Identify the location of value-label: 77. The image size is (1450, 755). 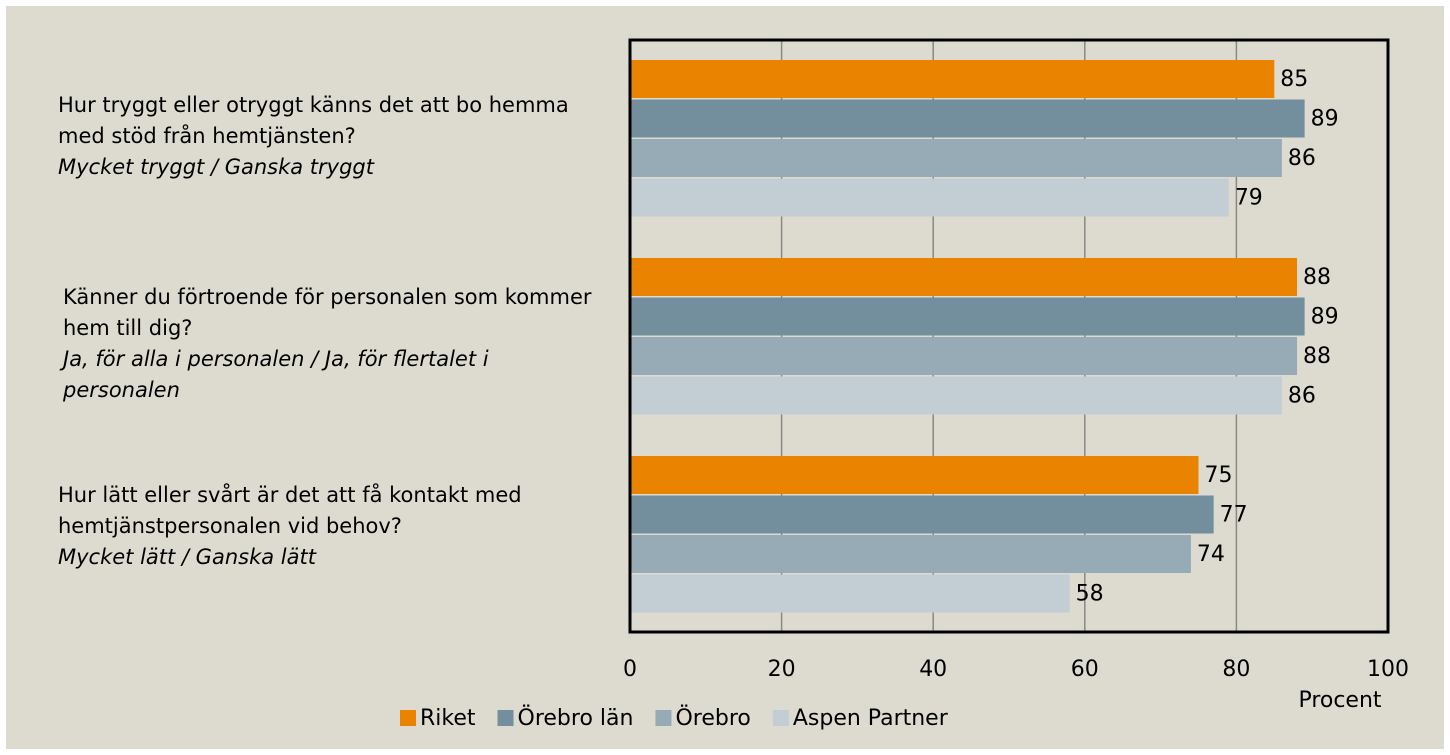
(1234, 515).